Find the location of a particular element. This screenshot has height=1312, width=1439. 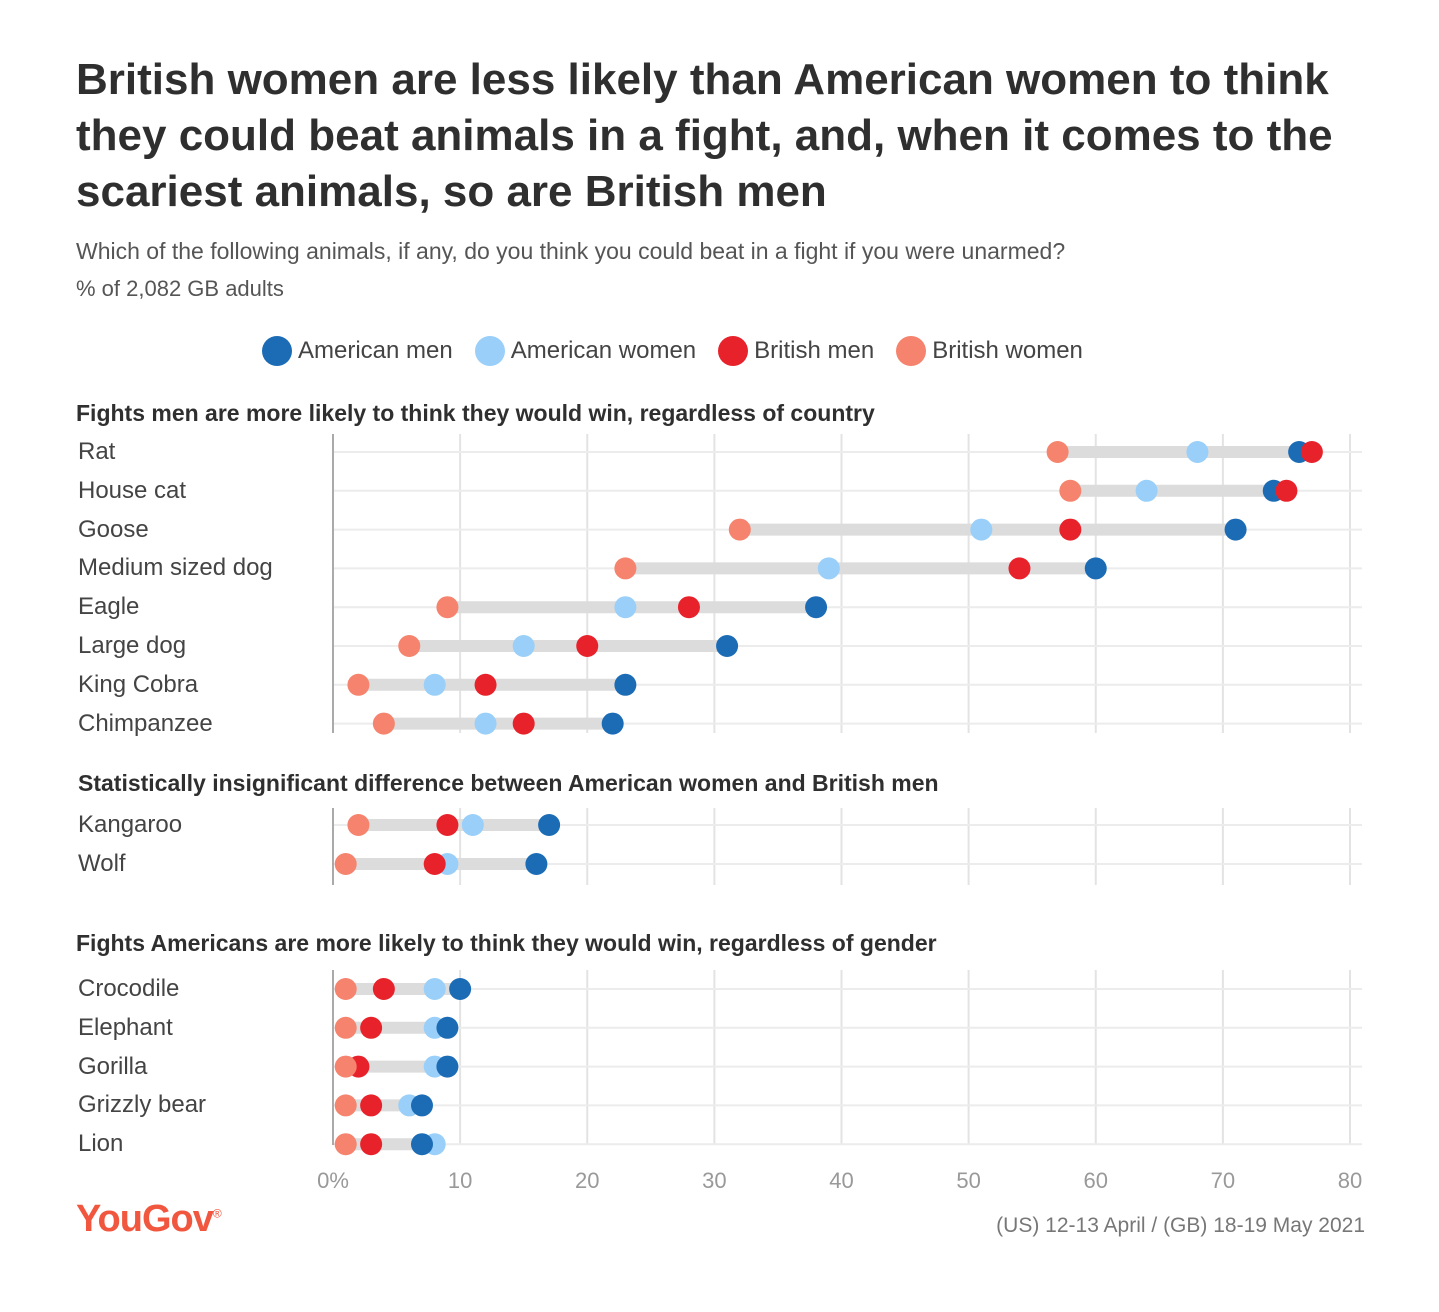

yougov-logo: YouGov® is located at coordinates (149, 1219).